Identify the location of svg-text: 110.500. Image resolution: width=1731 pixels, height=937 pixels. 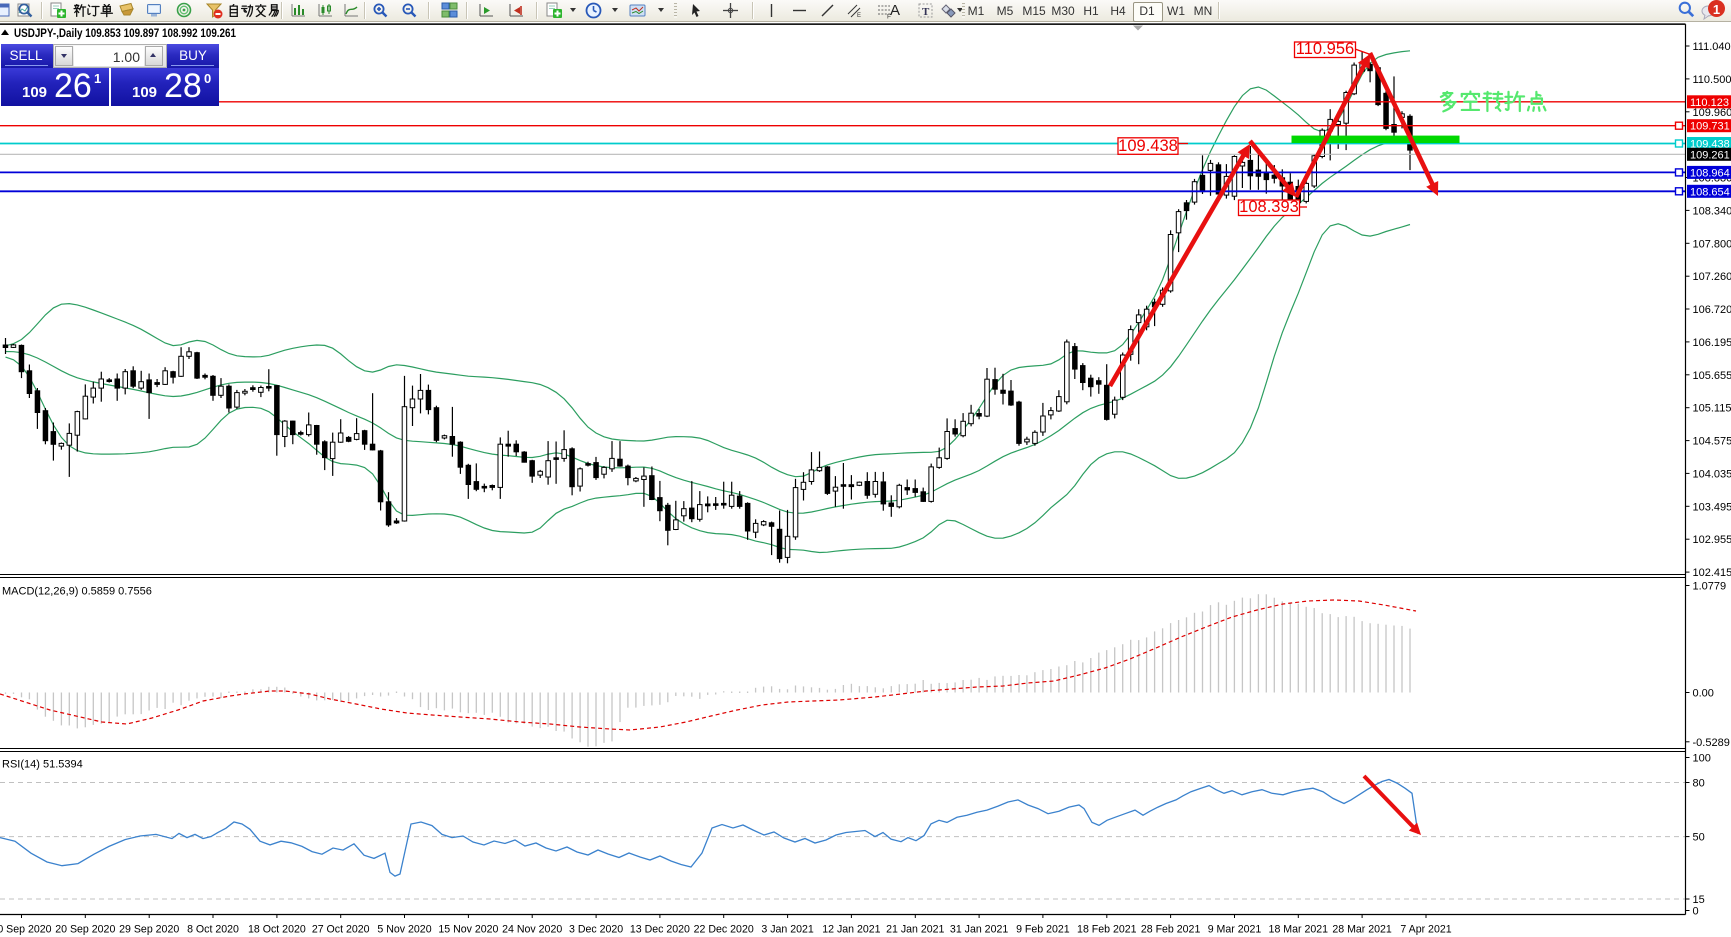
(1712, 80).